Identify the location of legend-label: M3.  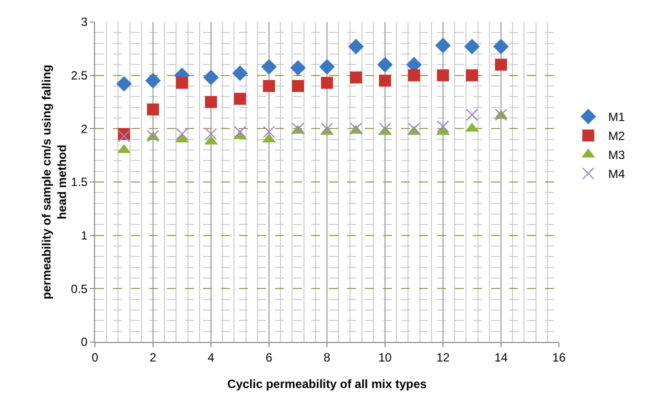
(617, 155).